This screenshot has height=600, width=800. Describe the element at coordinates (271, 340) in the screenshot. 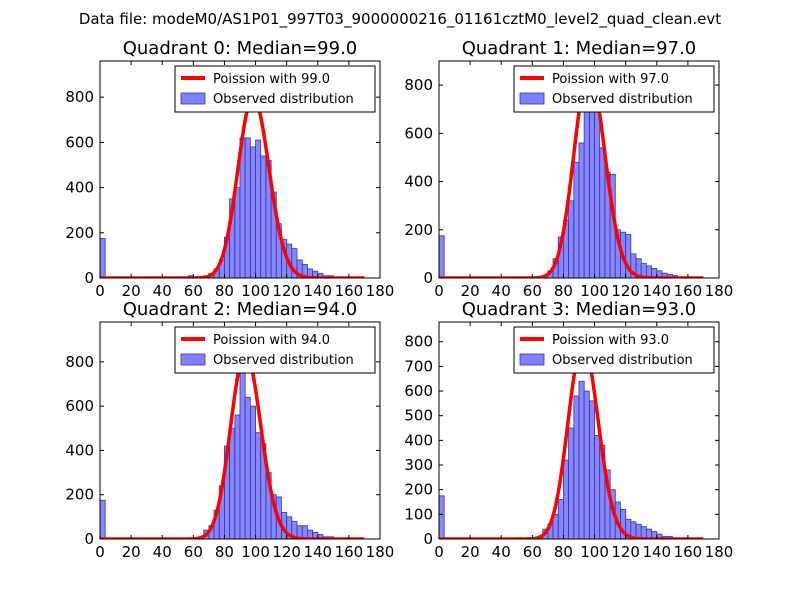

I see `legend-poisson-label: Poission with 94.0` at that location.